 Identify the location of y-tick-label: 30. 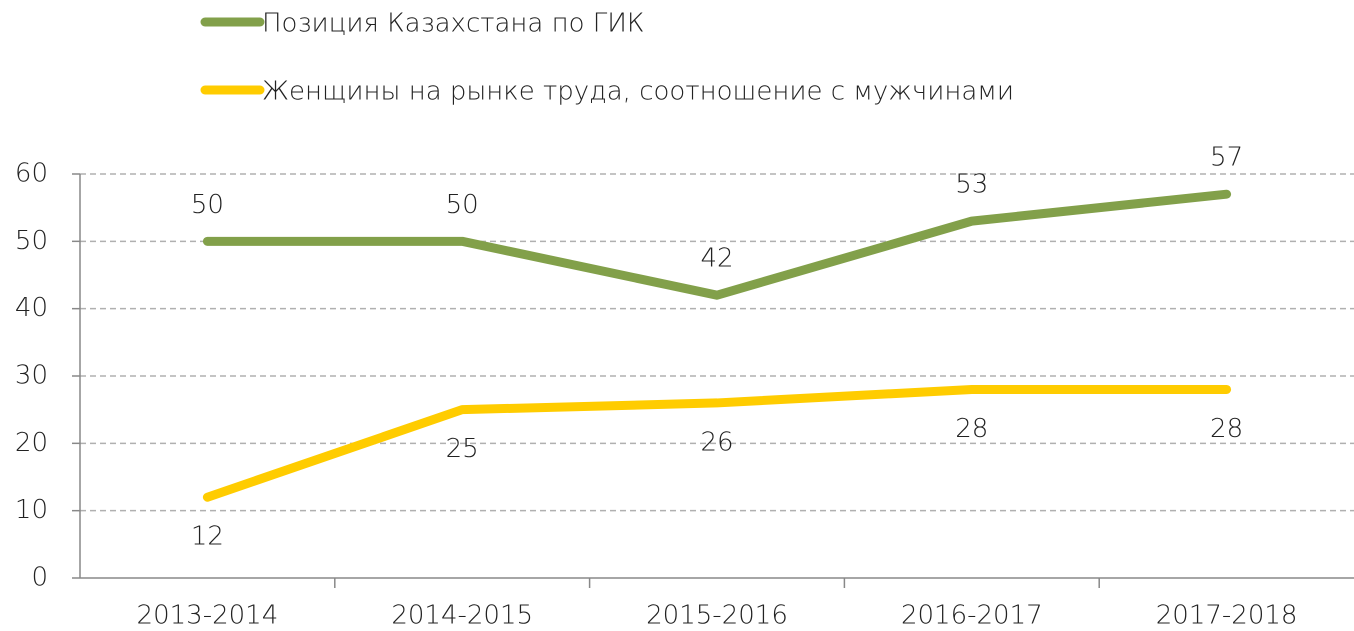
(31, 376).